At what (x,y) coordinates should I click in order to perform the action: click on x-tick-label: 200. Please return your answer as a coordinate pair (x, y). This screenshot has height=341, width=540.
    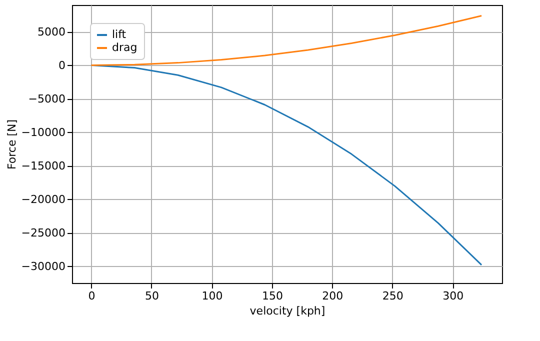
    Looking at the image, I should click on (333, 296).